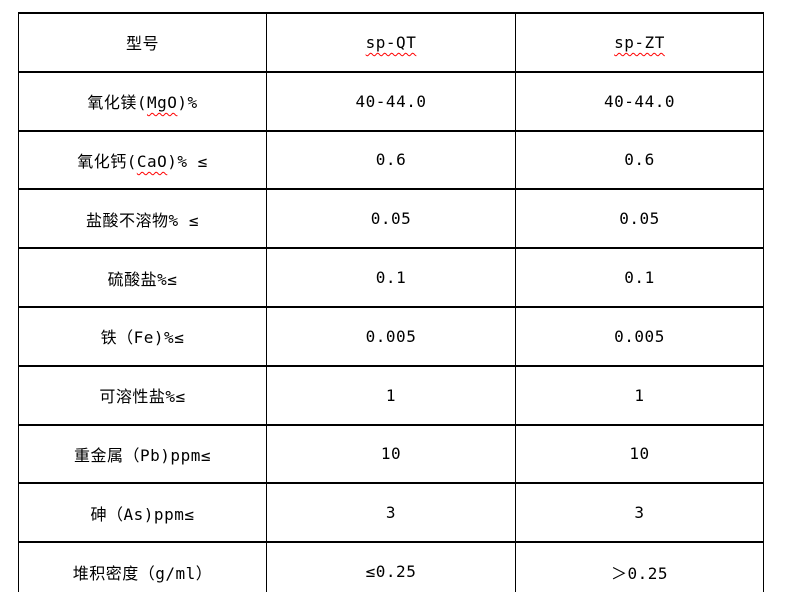 Image resolution: width=785 pixels, height=592 pixels. What do you see at coordinates (639, 160) in the screenshot?
I see `sp-zt-value-cell: 0.6` at bounding box center [639, 160].